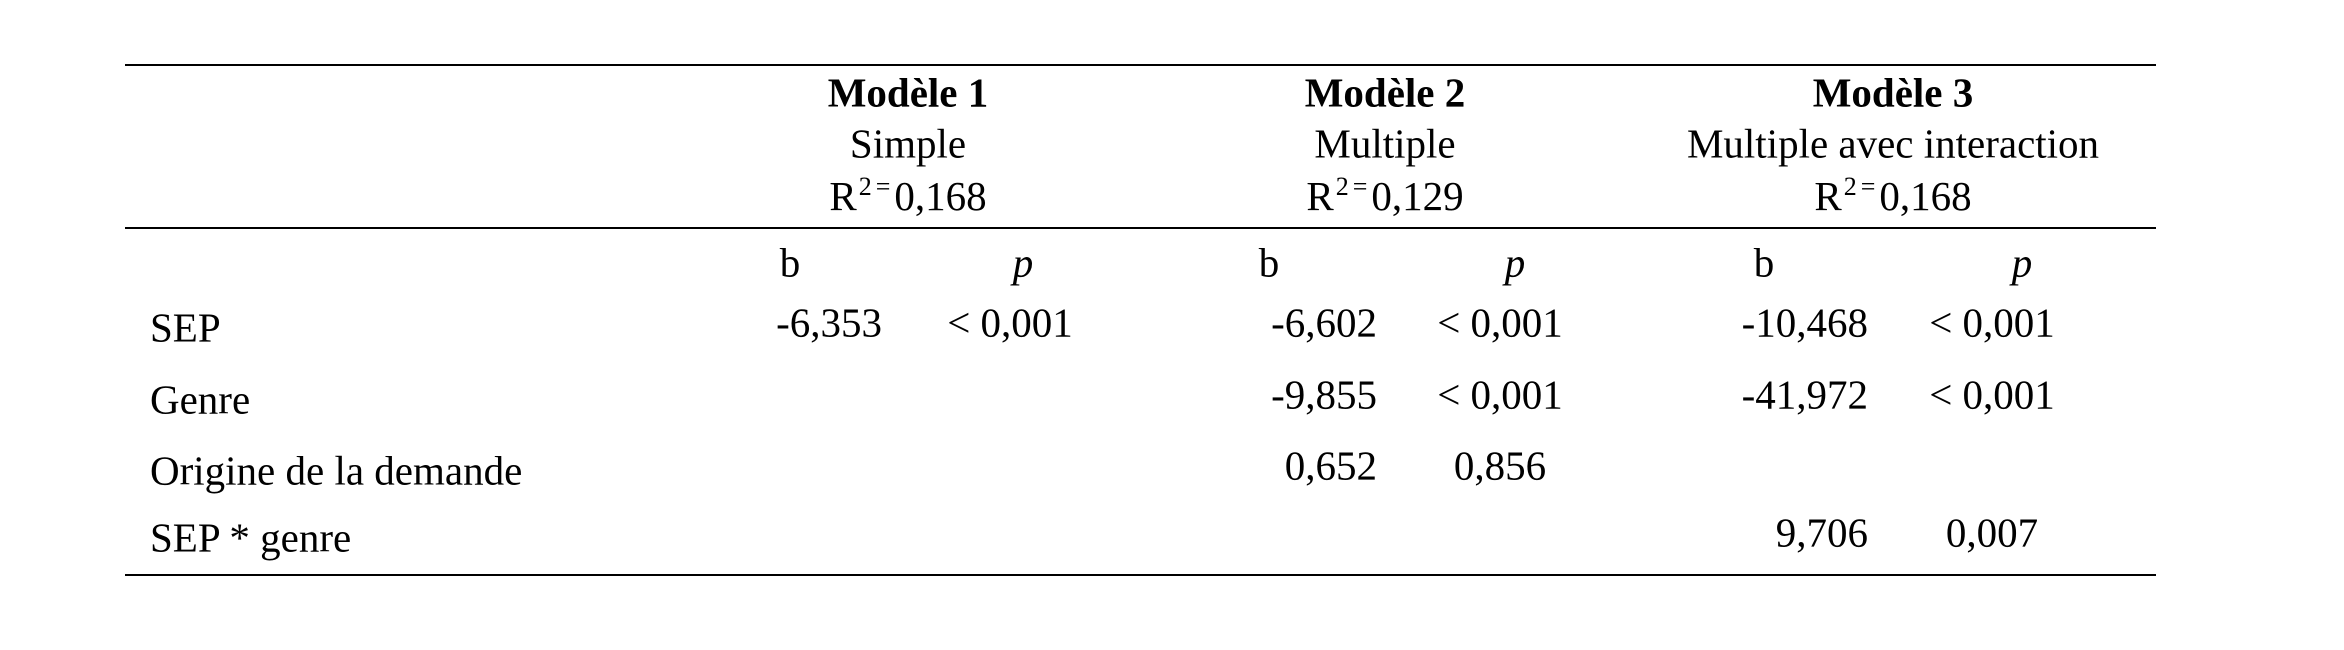  Describe the element at coordinates (1992, 532) in the screenshot. I see `p-value: 0,007` at that location.